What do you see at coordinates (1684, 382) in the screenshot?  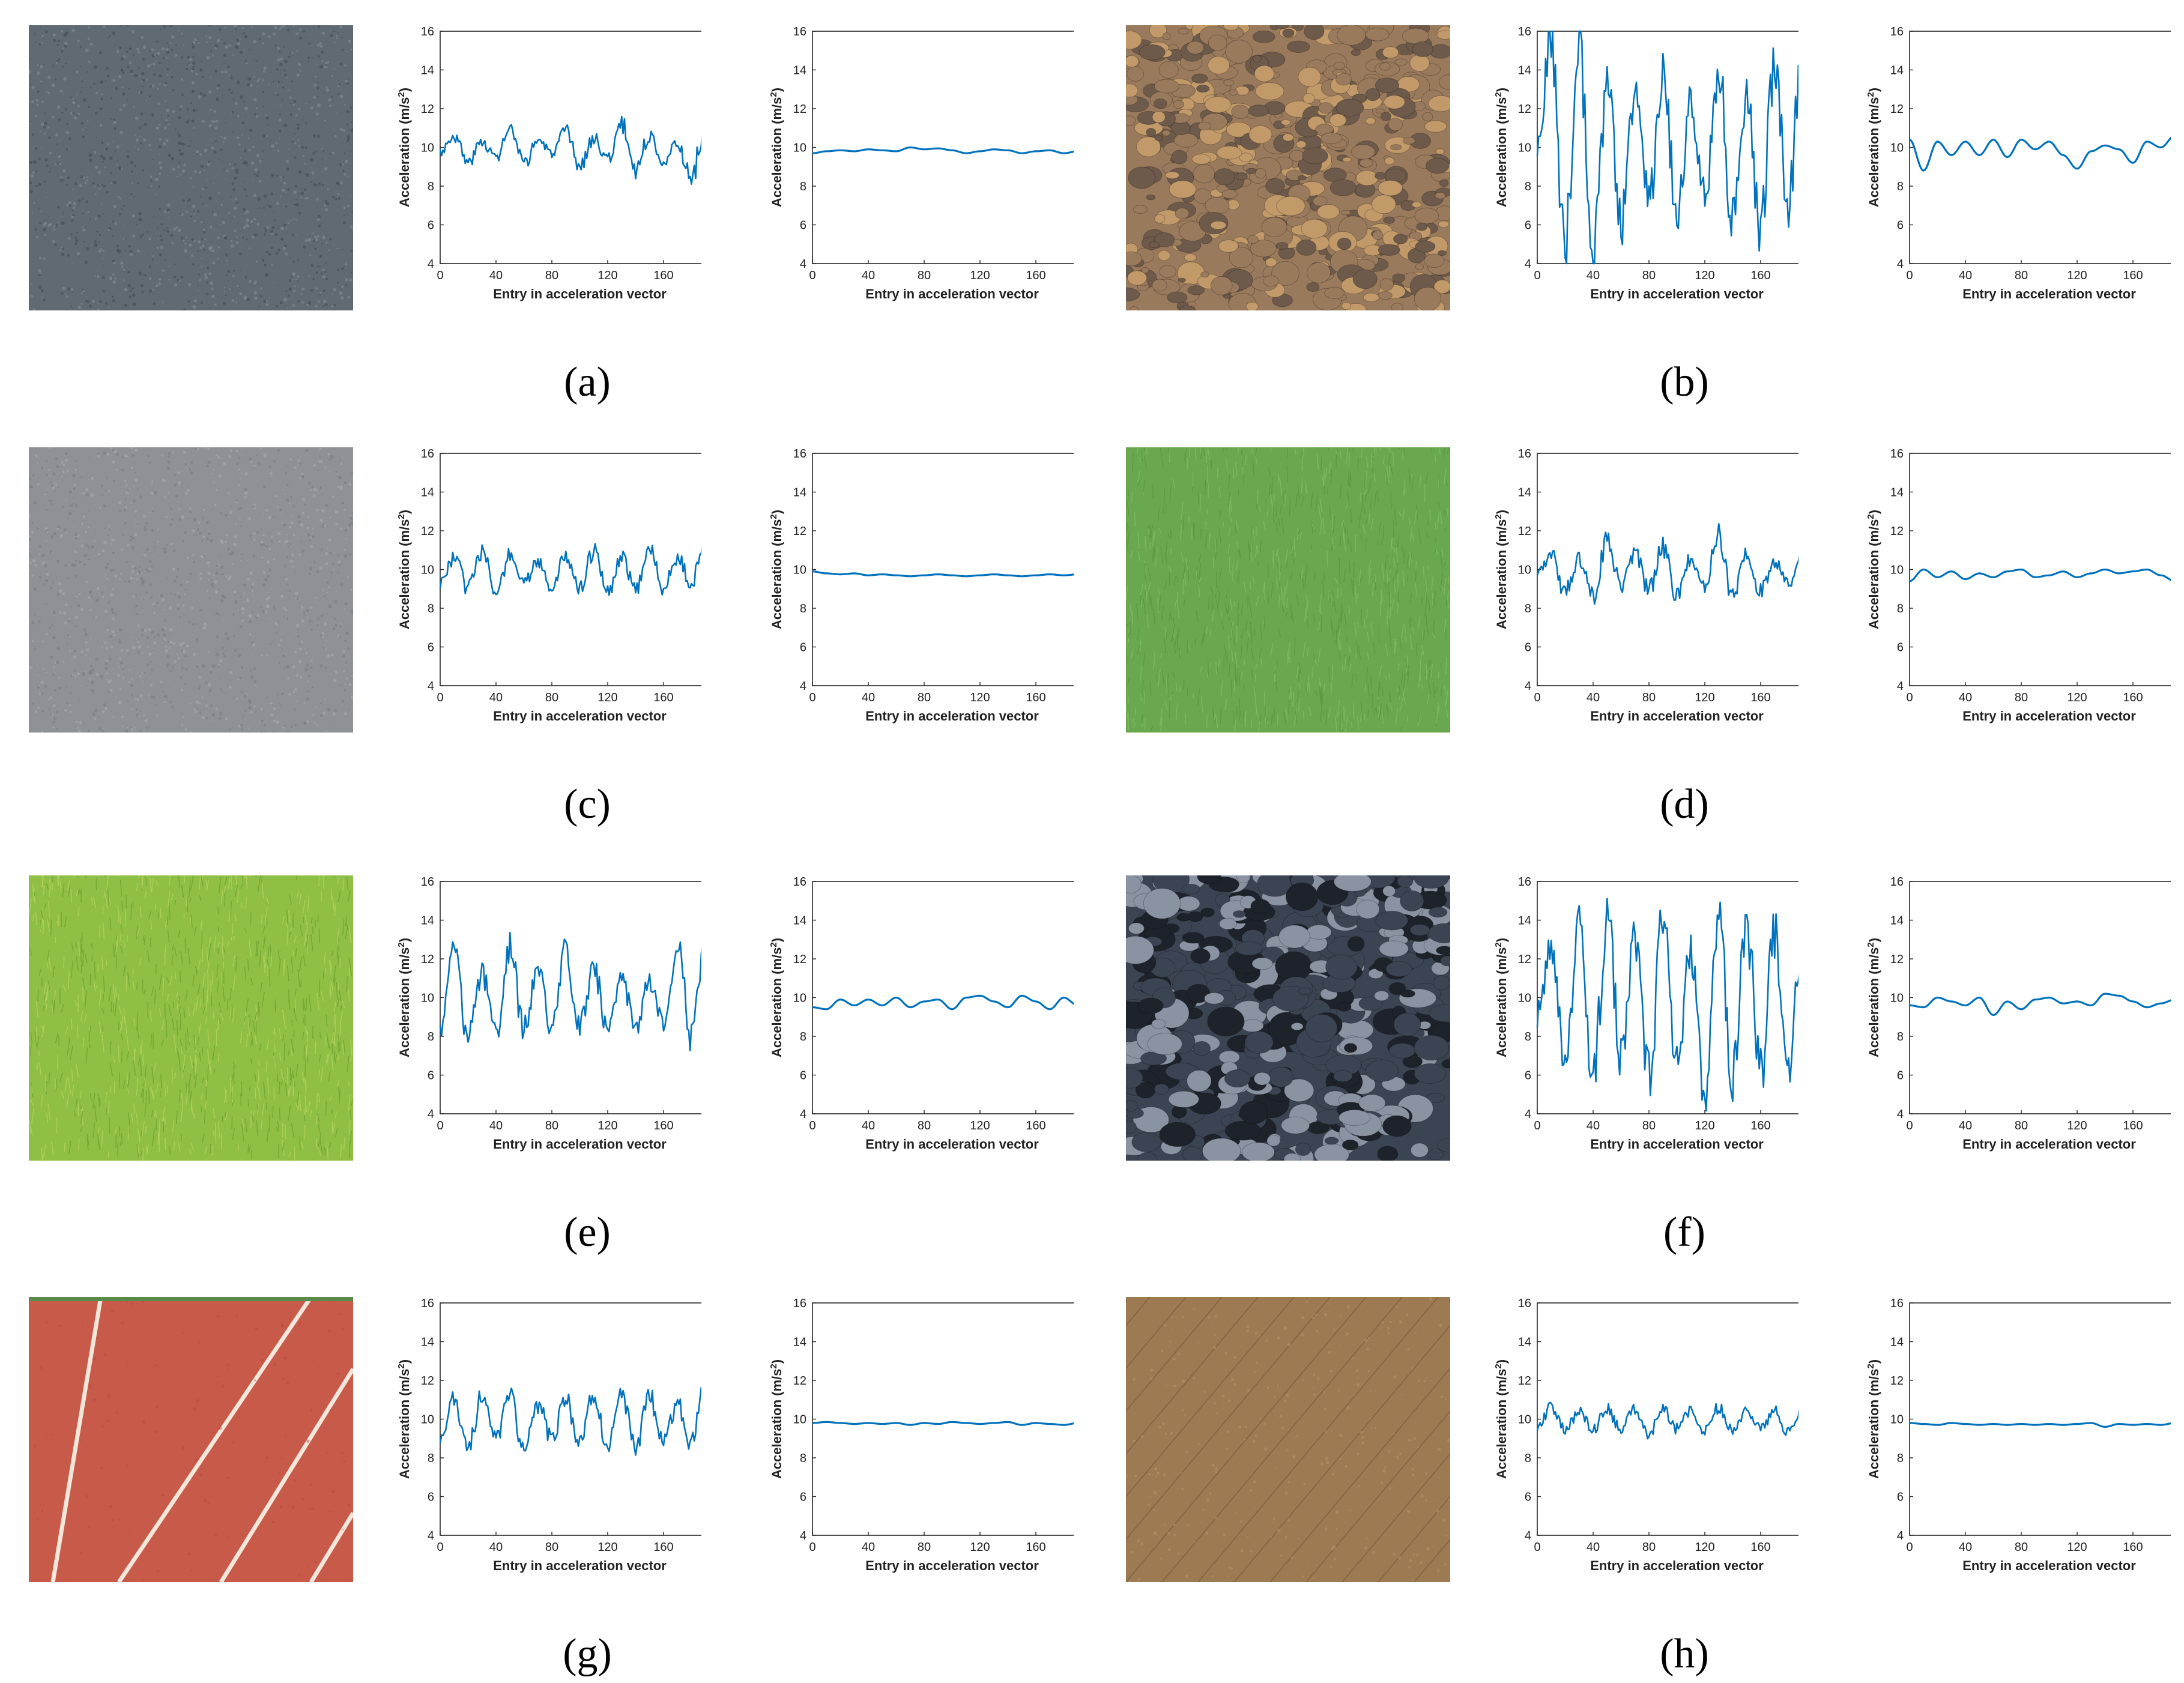 I see `panel-caption: (b)` at bounding box center [1684, 382].